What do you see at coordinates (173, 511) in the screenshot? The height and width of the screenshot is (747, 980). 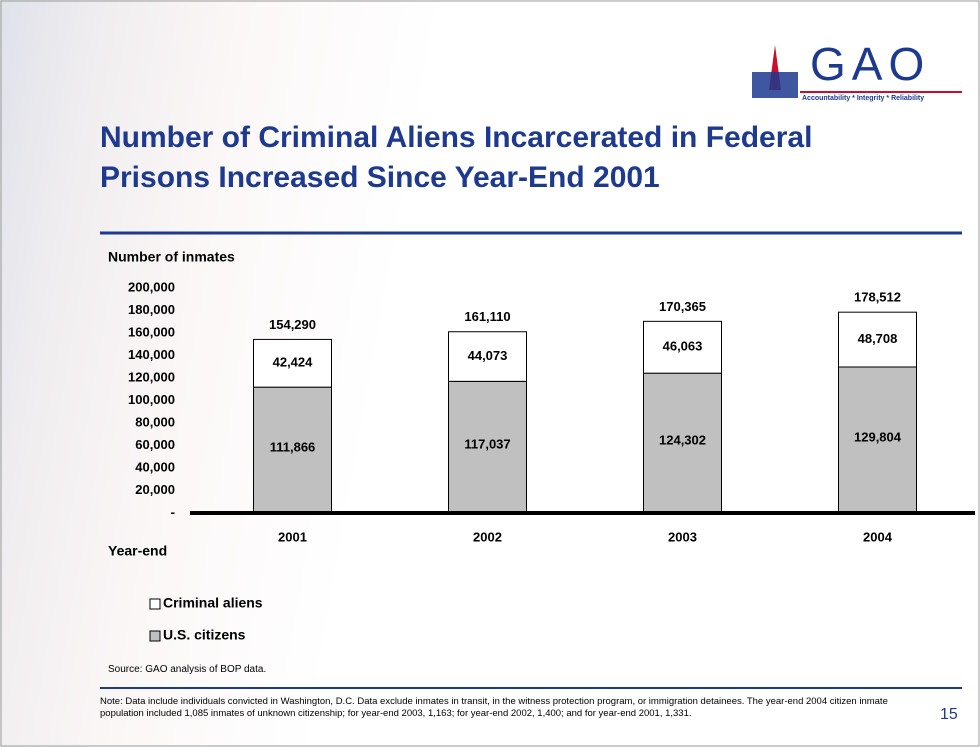 I see `y-tick-label: -` at bounding box center [173, 511].